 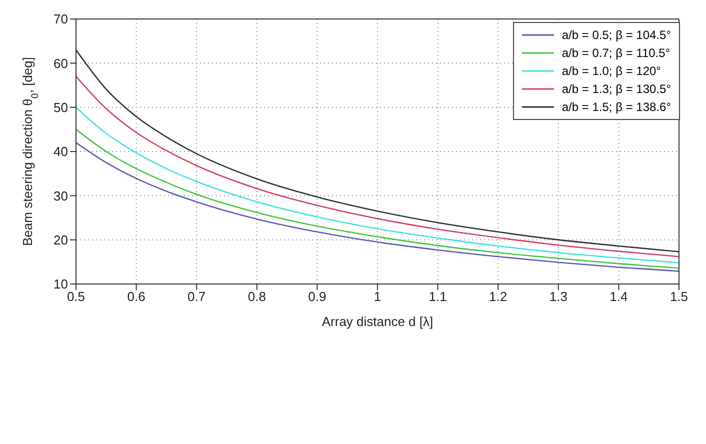 What do you see at coordinates (197, 296) in the screenshot?
I see `x-tick-label: 0.7` at bounding box center [197, 296].